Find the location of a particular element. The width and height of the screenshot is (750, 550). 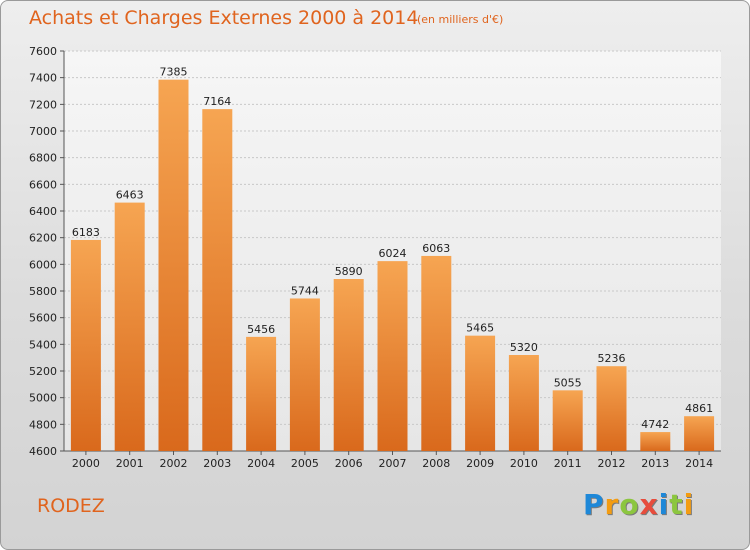

y-tick-label: 6600 is located at coordinates (43, 184).